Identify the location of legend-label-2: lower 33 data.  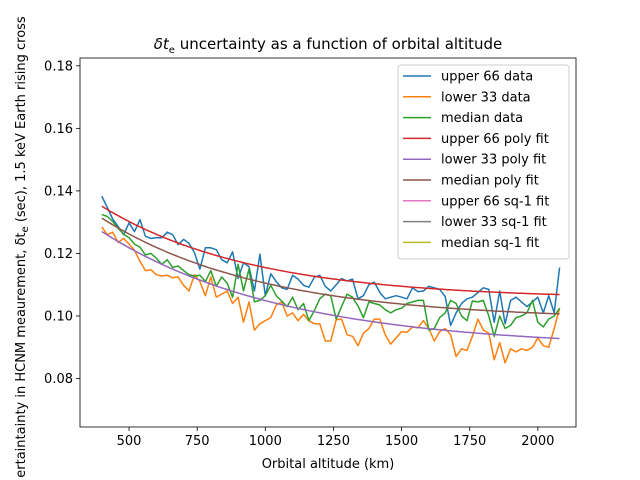
(486, 97).